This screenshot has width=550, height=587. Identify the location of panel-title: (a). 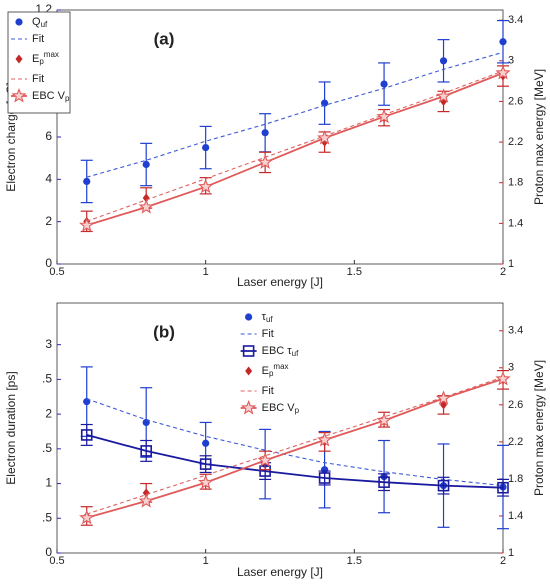
(164, 38).